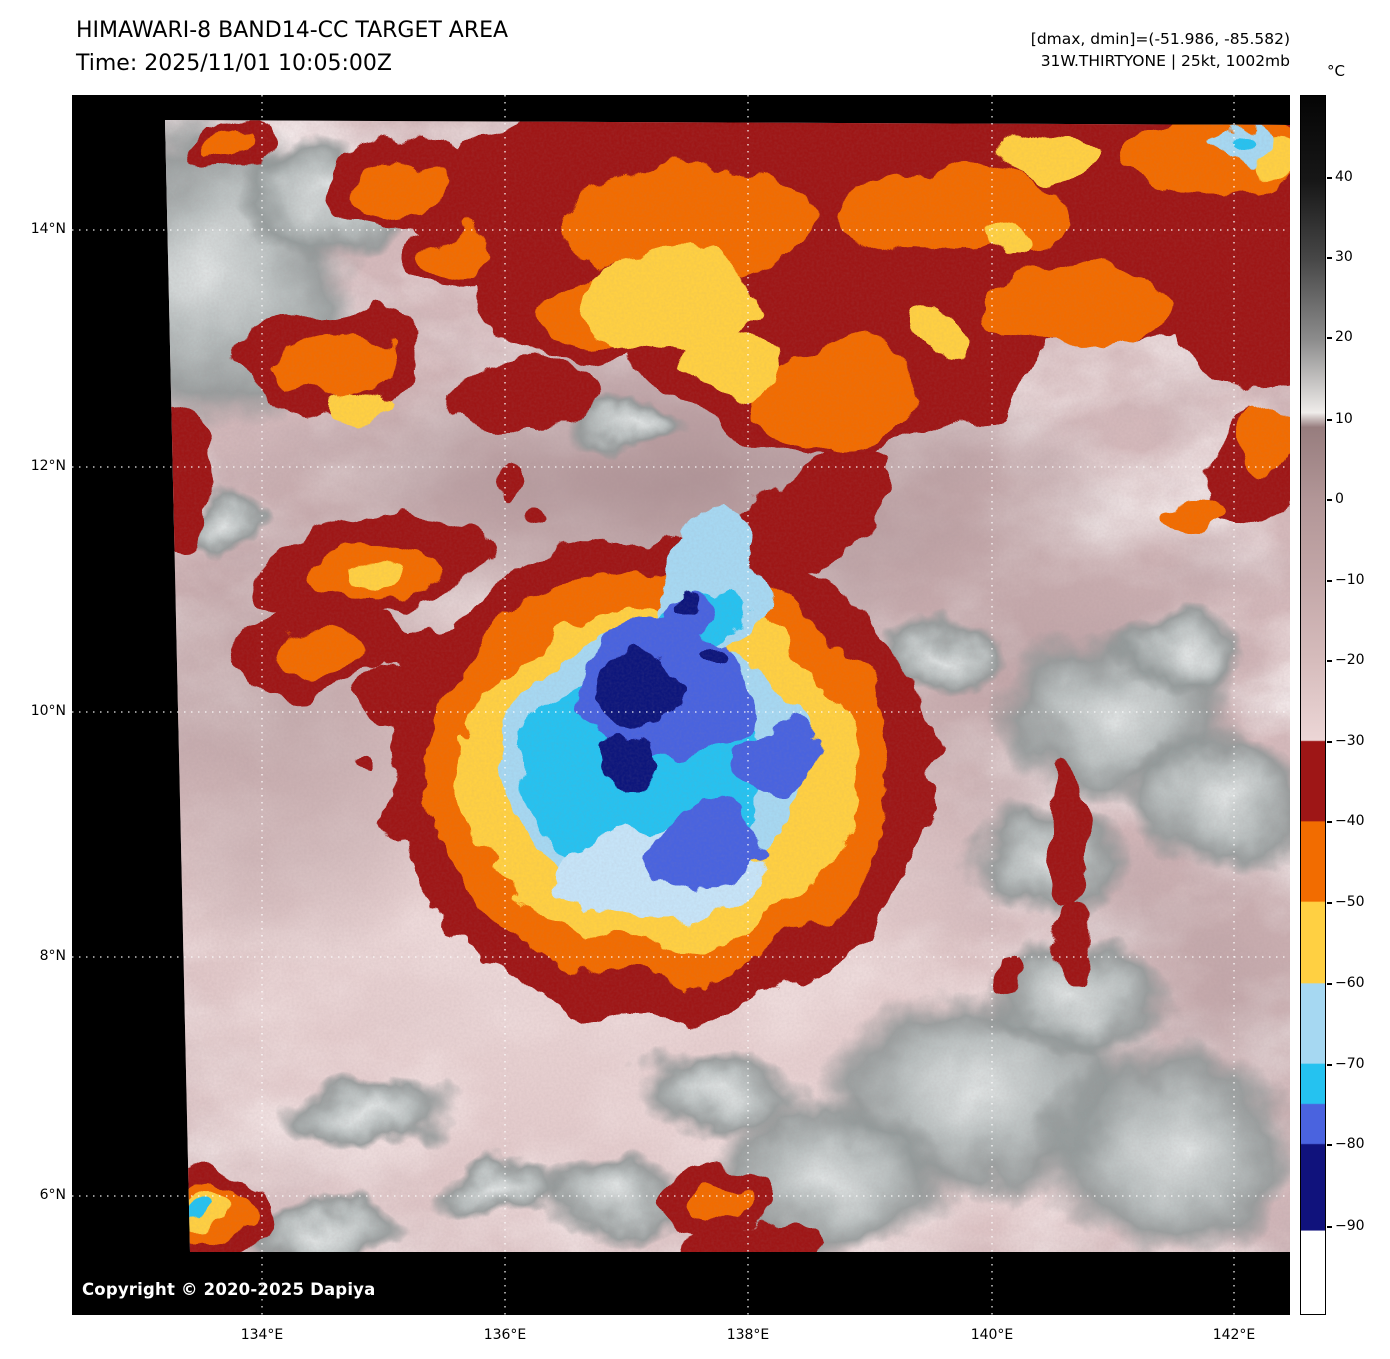 This screenshot has width=1390, height=1359. Describe the element at coordinates (48, 229) in the screenshot. I see `lat-tick-label: 14°N` at that location.